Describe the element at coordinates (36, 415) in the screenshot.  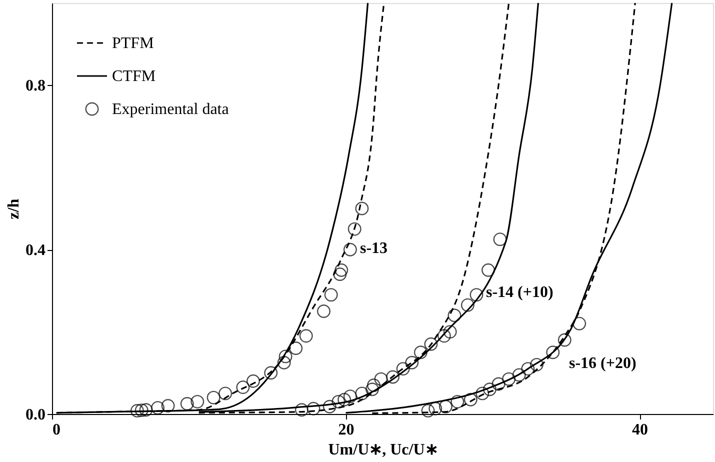
I see `y-tick-label: 0.0` at that location.